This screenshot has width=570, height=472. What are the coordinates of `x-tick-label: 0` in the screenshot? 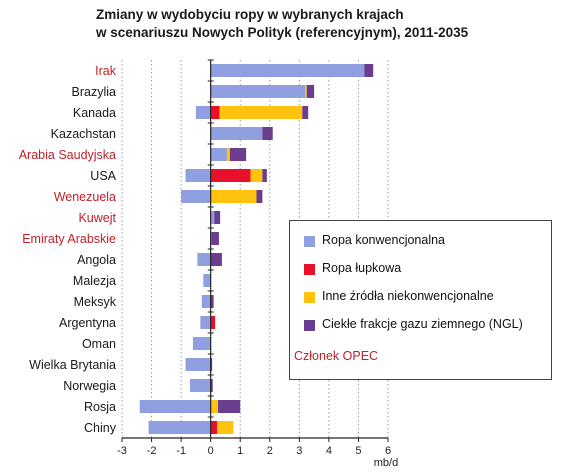 It's located at (211, 451).